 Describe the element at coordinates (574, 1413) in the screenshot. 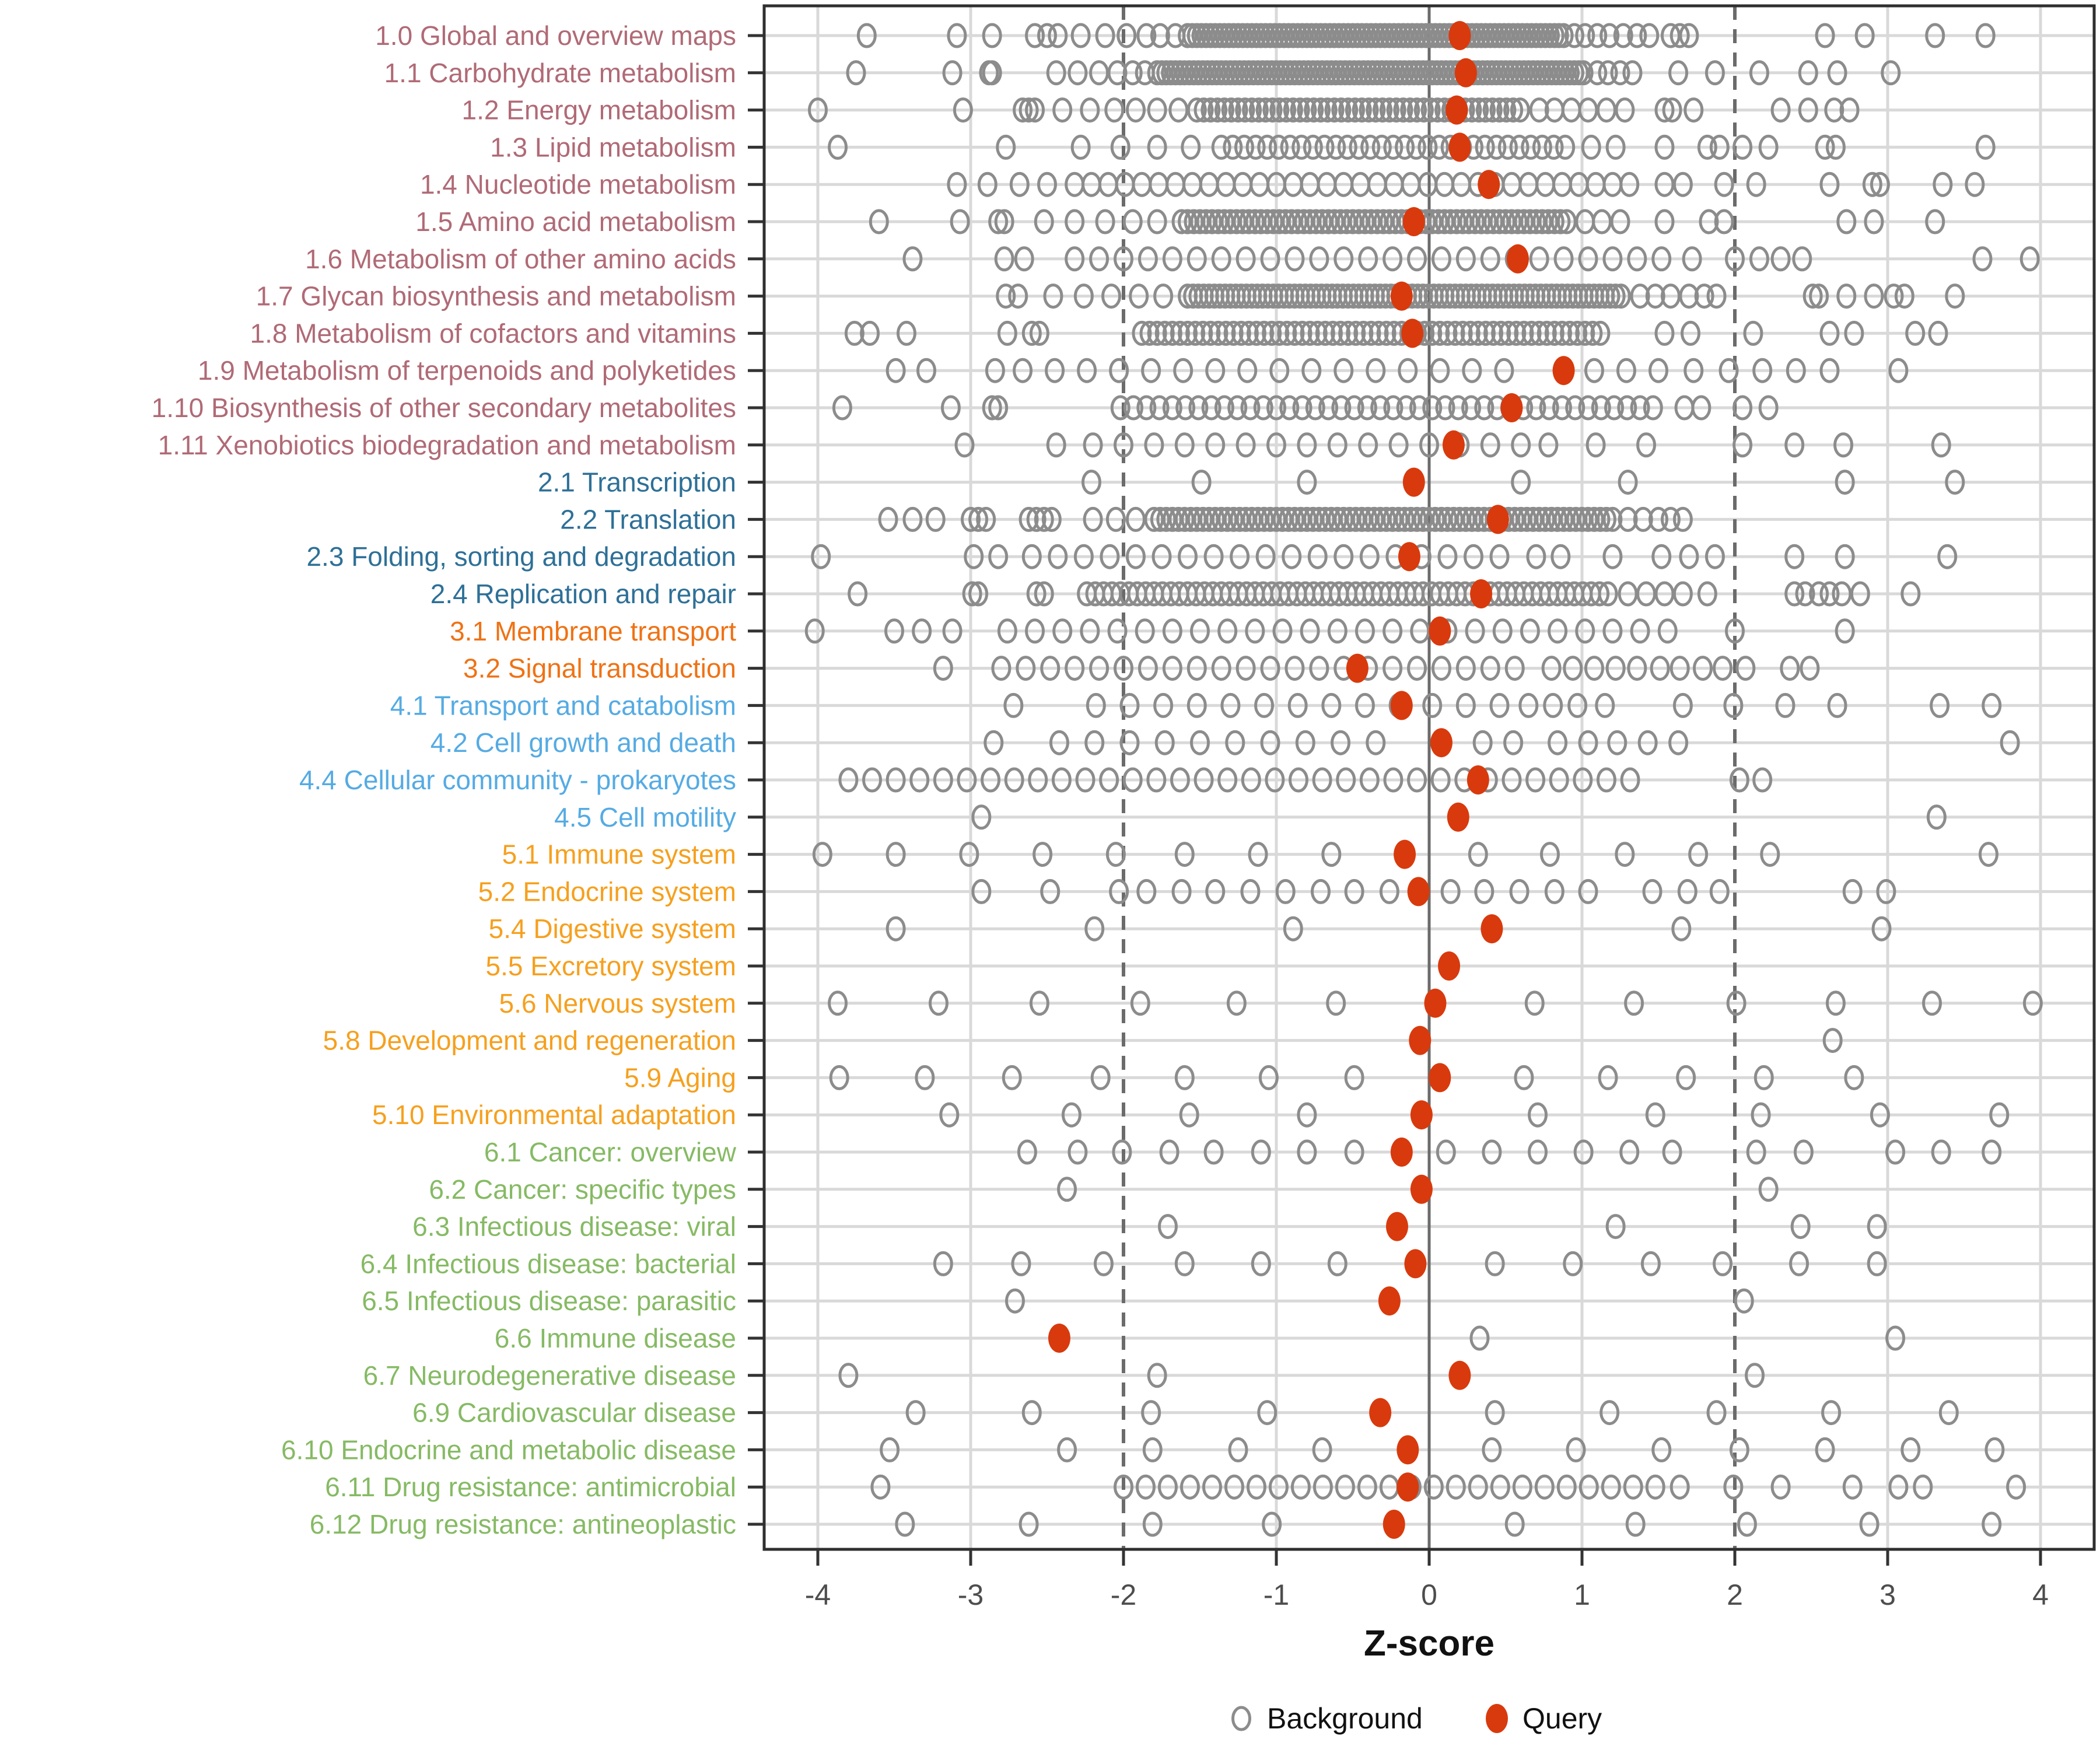

I see `y-axis-label: 6.9 Cardiovascular disease` at that location.